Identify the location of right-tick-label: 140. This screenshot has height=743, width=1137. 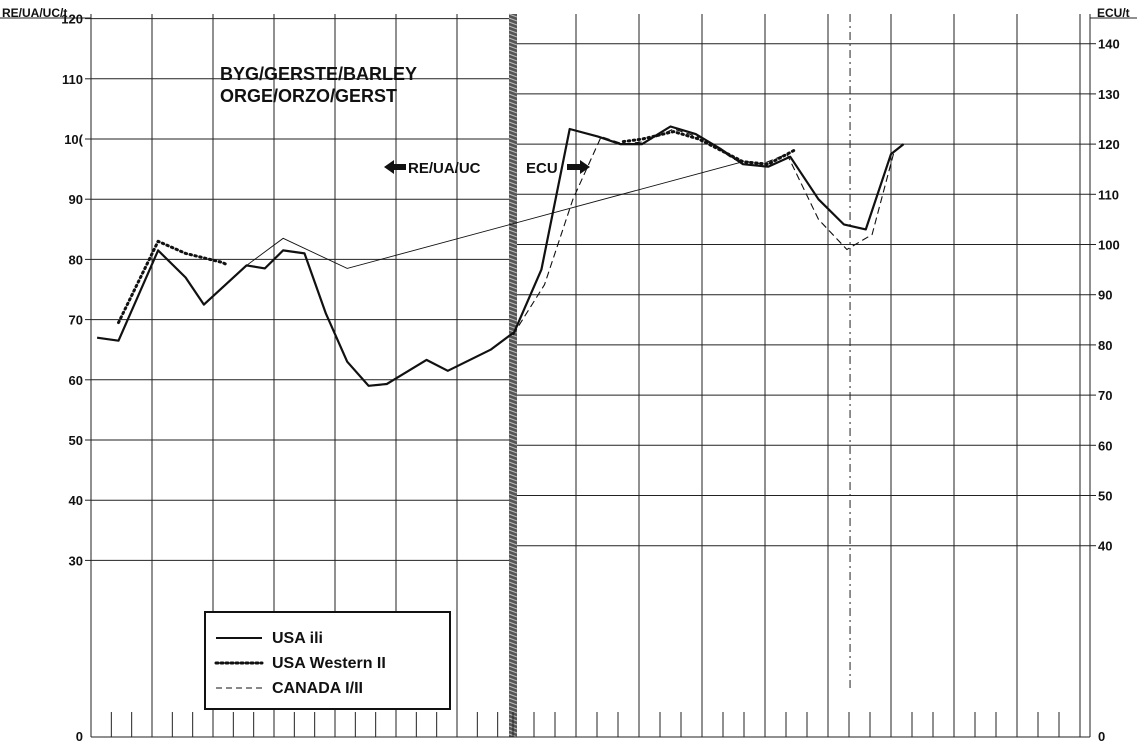
(1109, 44).